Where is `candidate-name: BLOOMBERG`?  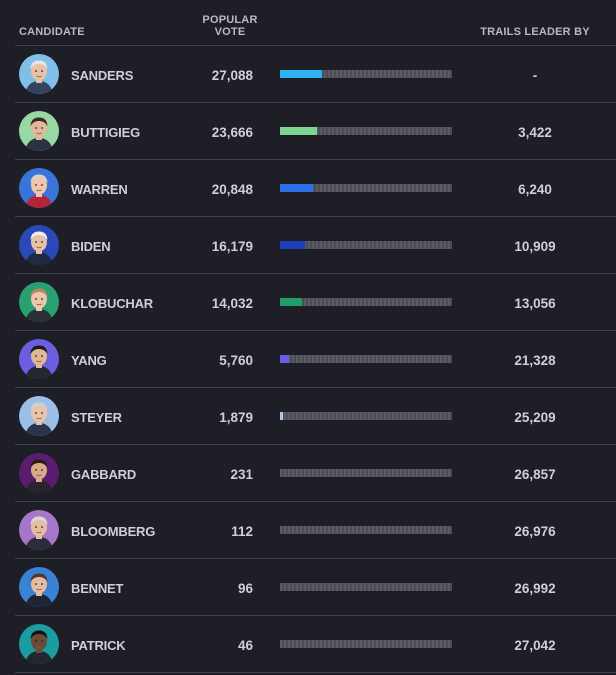 candidate-name: BLOOMBERG is located at coordinates (113, 531).